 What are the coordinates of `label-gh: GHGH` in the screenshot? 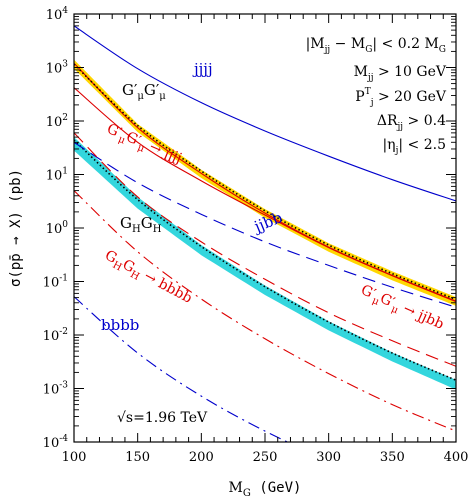 It's located at (141, 224).